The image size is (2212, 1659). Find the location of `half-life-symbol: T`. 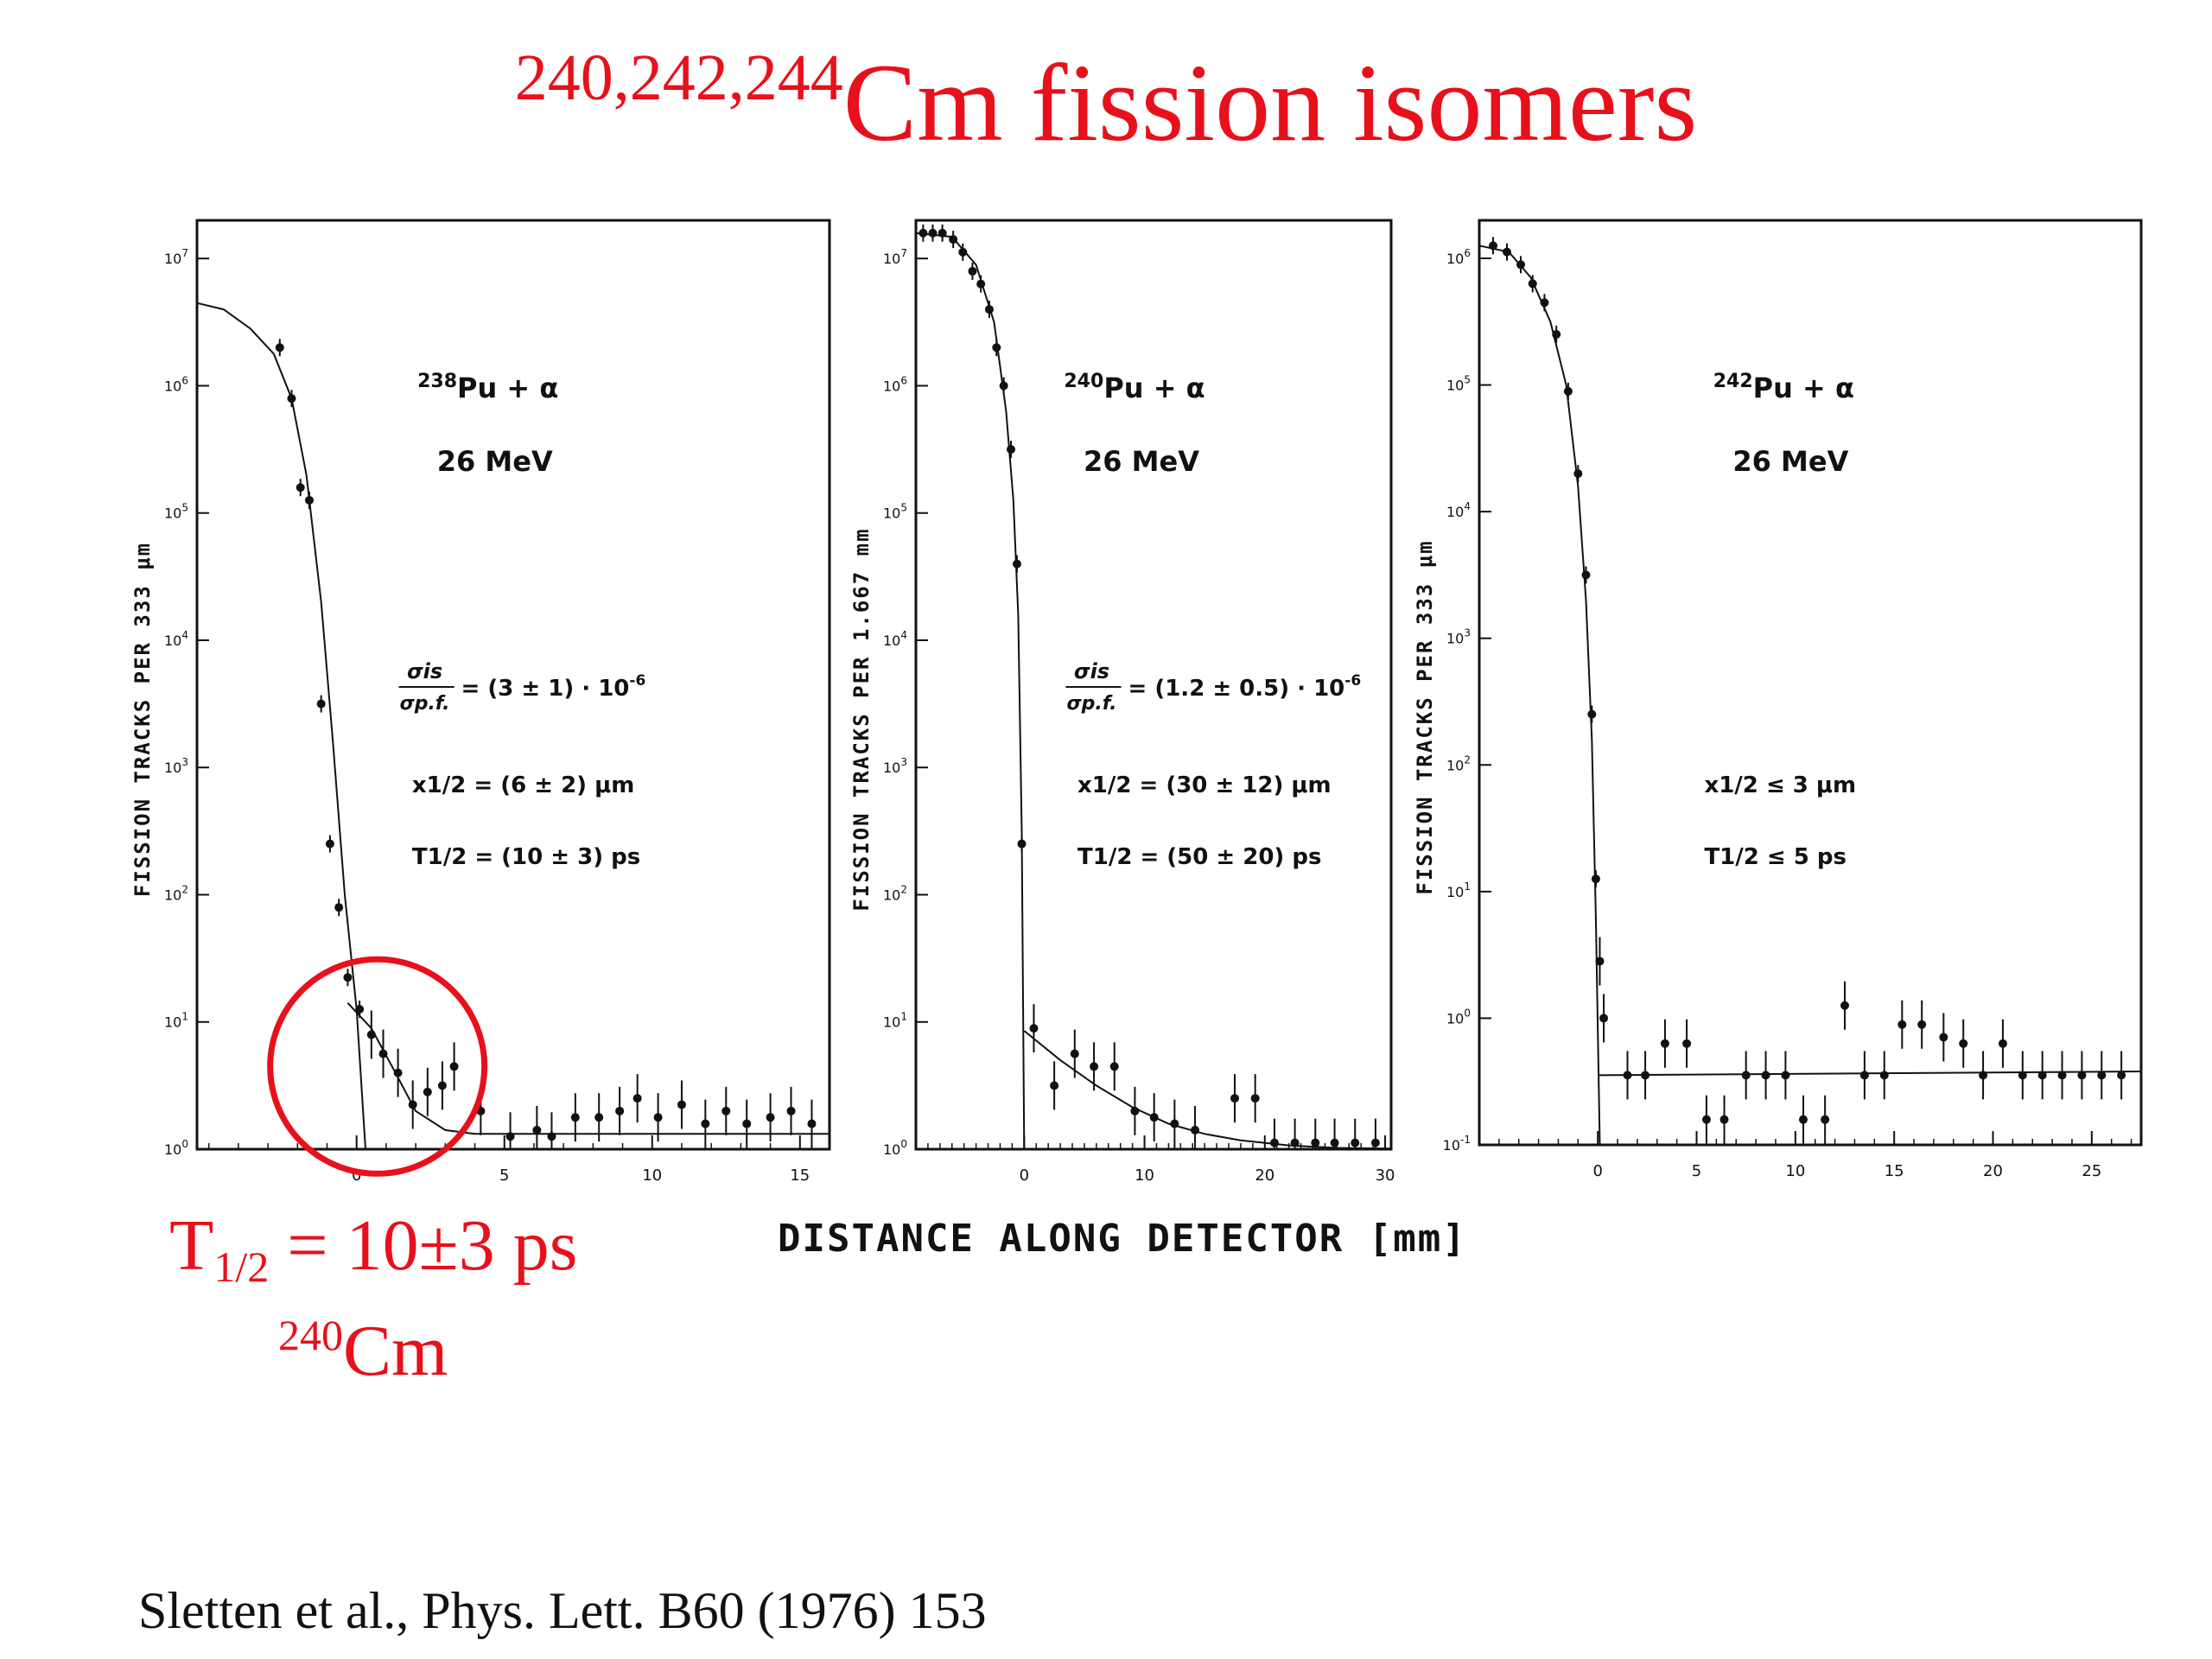

half-life-symbol: T is located at coordinates (191, 1245).